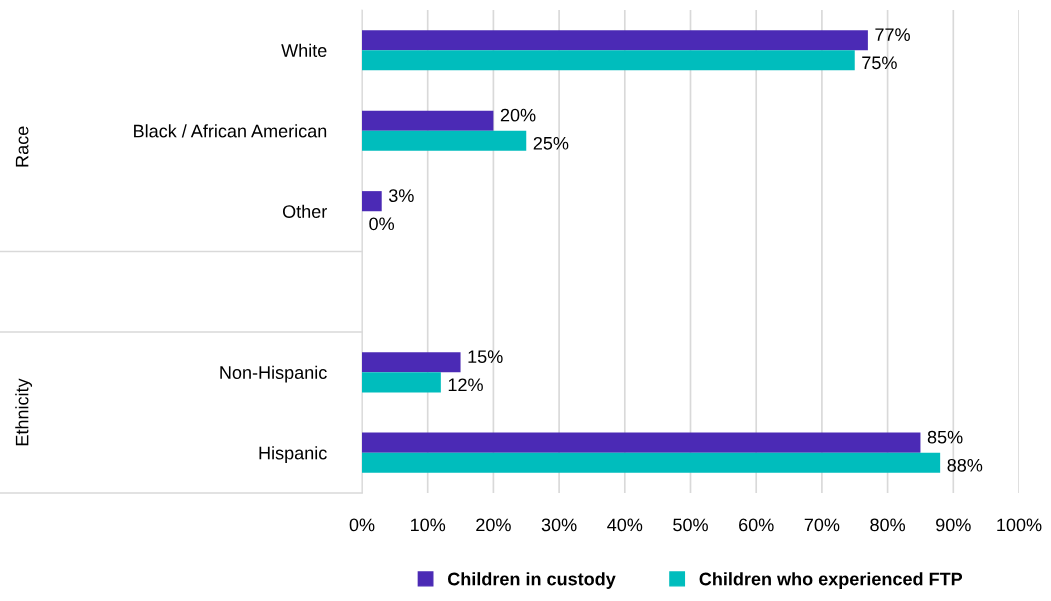  What do you see at coordinates (831, 580) in the screenshot?
I see `legend-label: Children who experienced FTP` at bounding box center [831, 580].